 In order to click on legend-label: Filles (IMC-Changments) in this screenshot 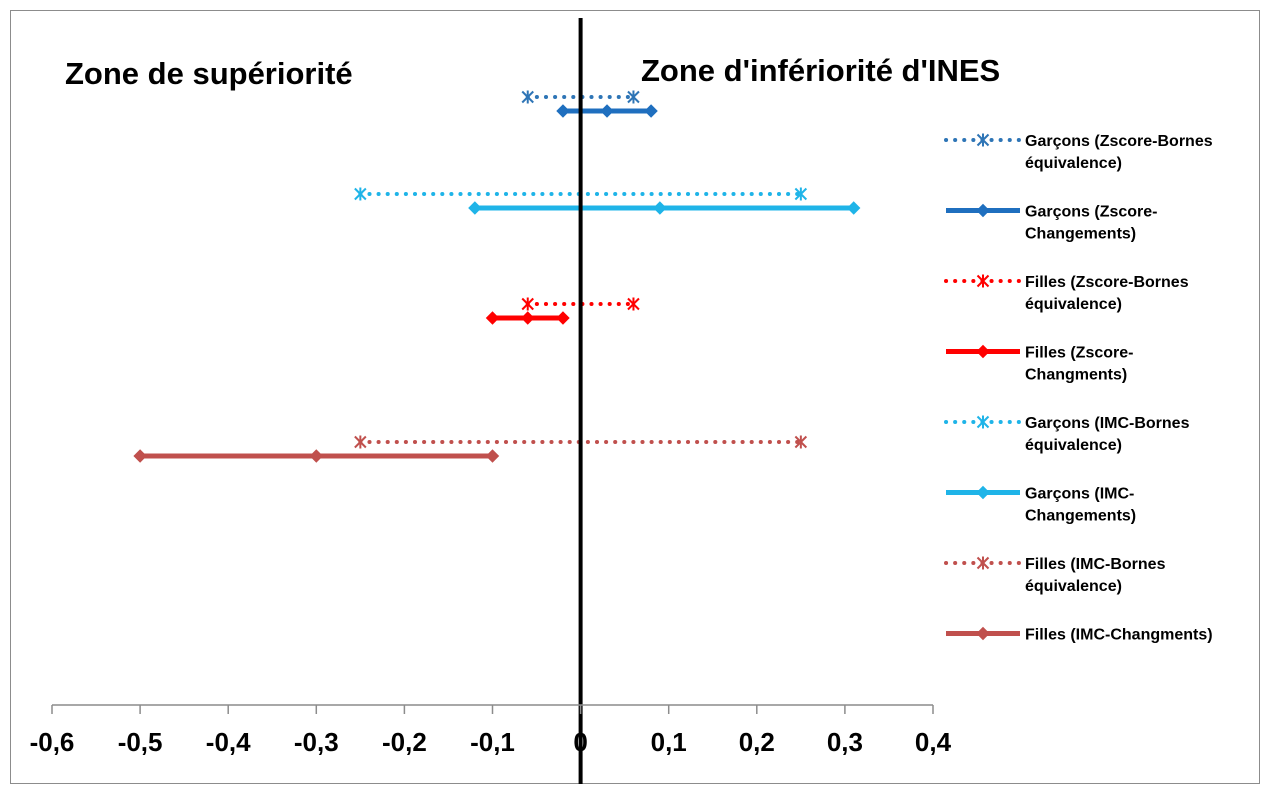, I will do `click(1119, 635)`.